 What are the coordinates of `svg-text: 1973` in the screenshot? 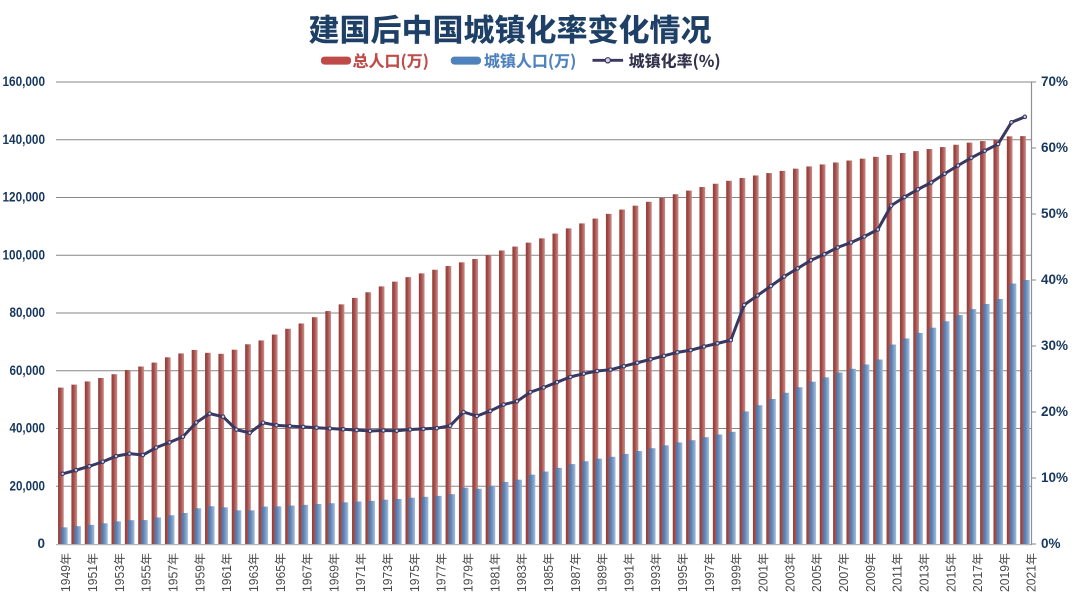 It's located at (388, 578).